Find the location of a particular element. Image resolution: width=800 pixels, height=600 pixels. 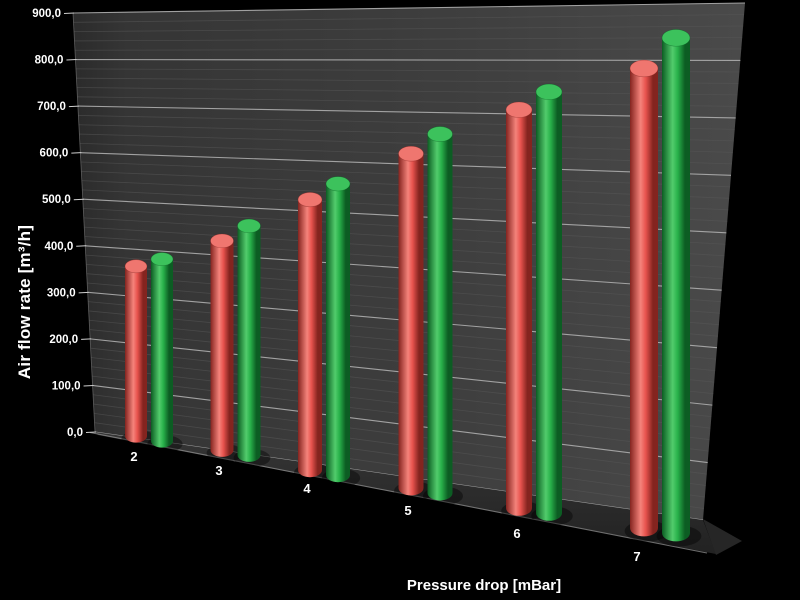

y-tick-label: 500,0 is located at coordinates (56, 200).